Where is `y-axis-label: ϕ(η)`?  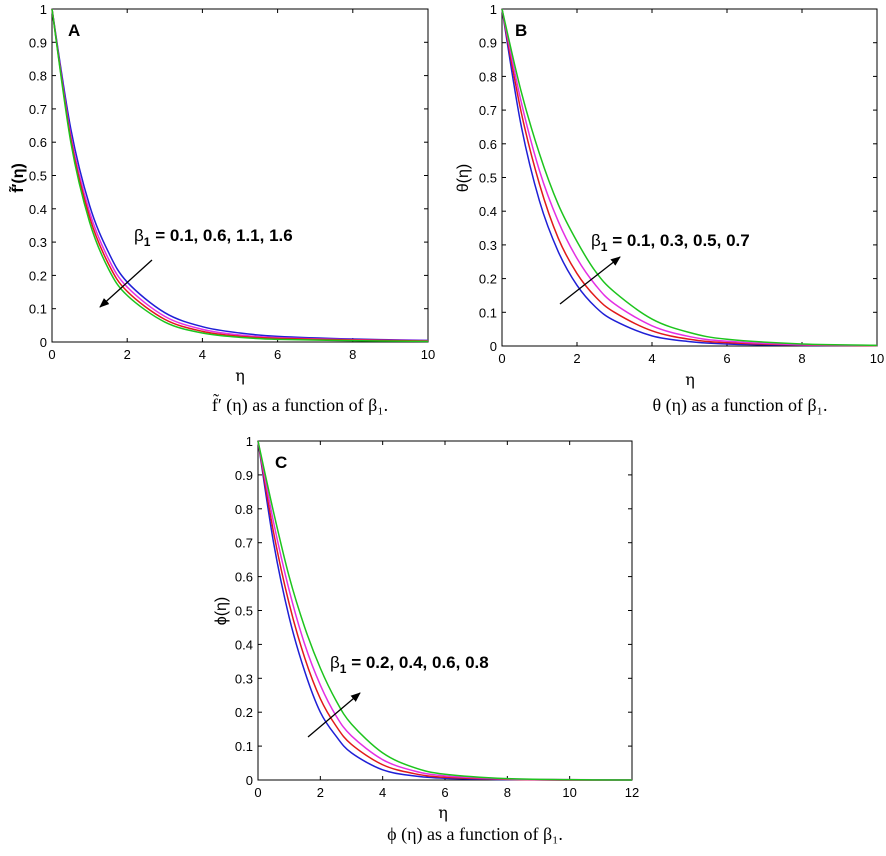
y-axis-label: ϕ(η) is located at coordinates (221, 611).